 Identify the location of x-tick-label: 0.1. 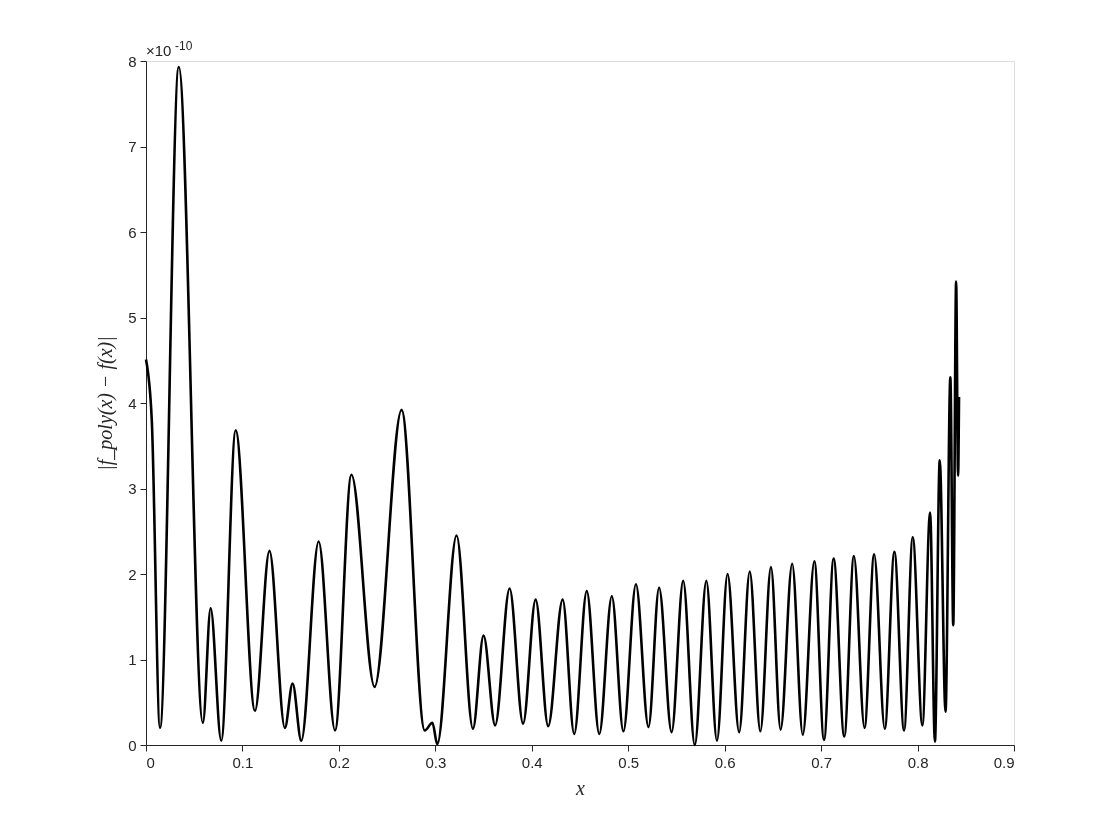
(243, 762).